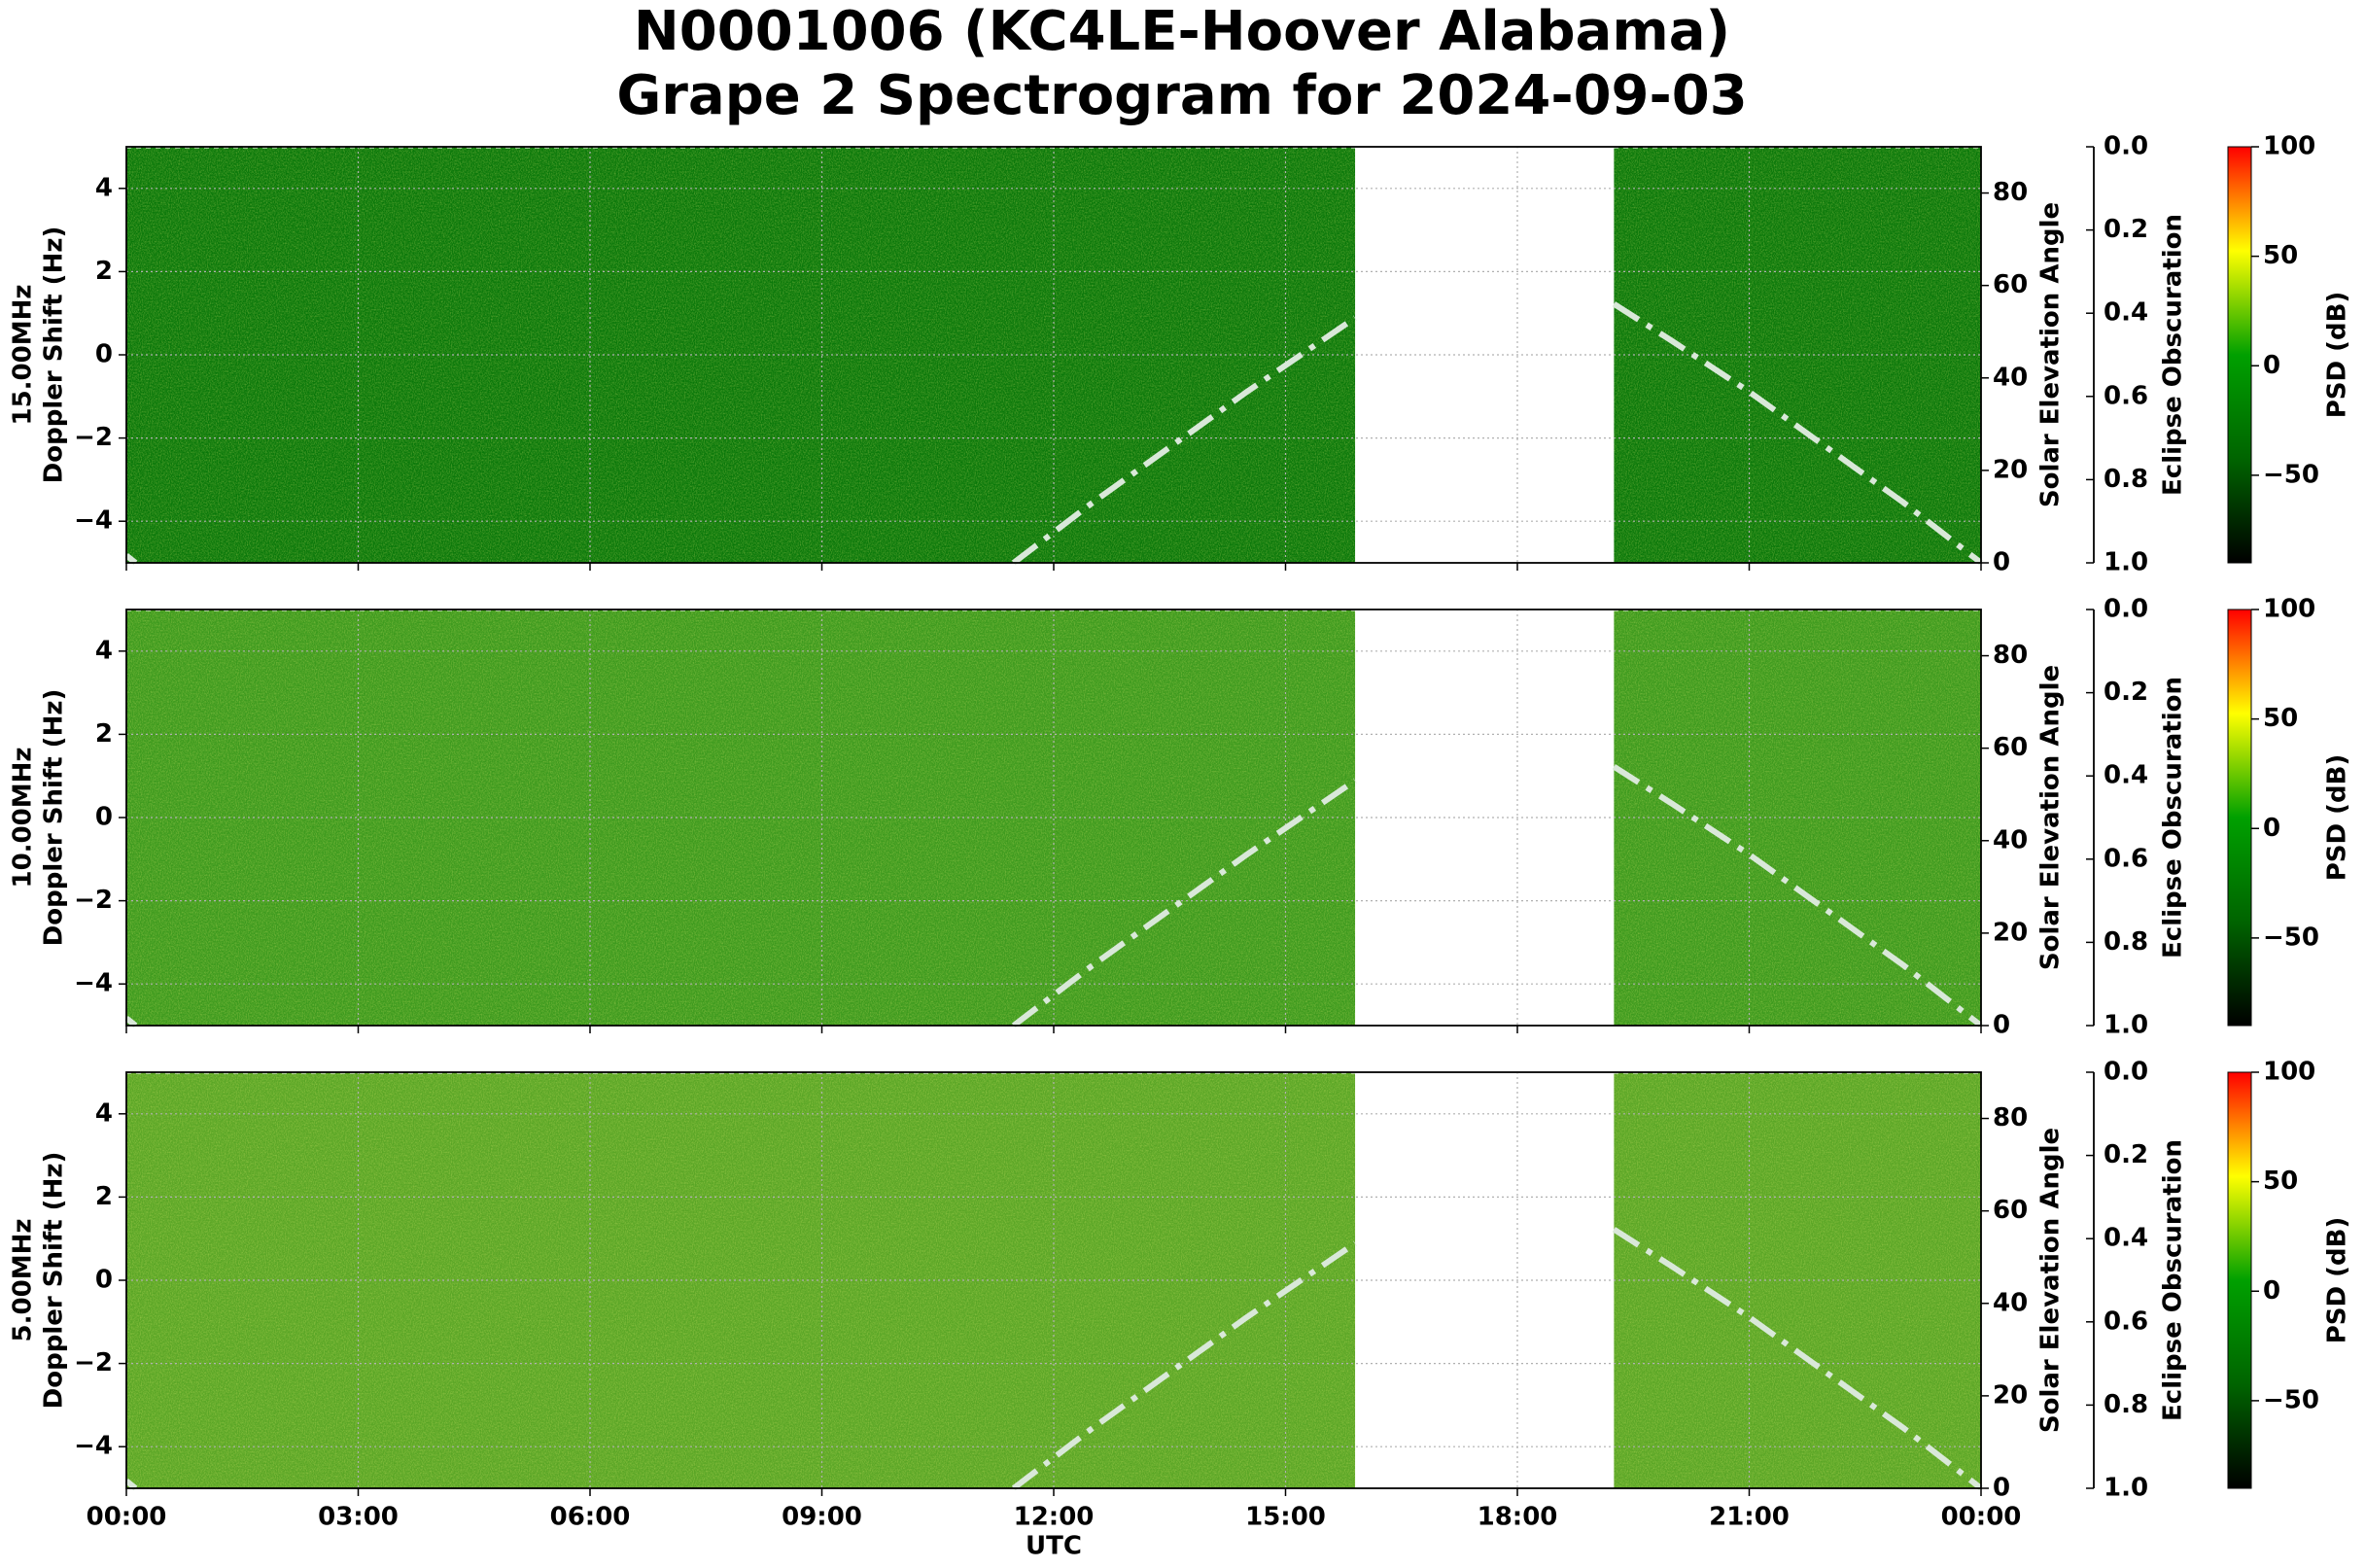  Describe the element at coordinates (1182, 31) in the screenshot. I see `chart-title: N0001006 (KC4LE-Hoover Alabama)` at that location.